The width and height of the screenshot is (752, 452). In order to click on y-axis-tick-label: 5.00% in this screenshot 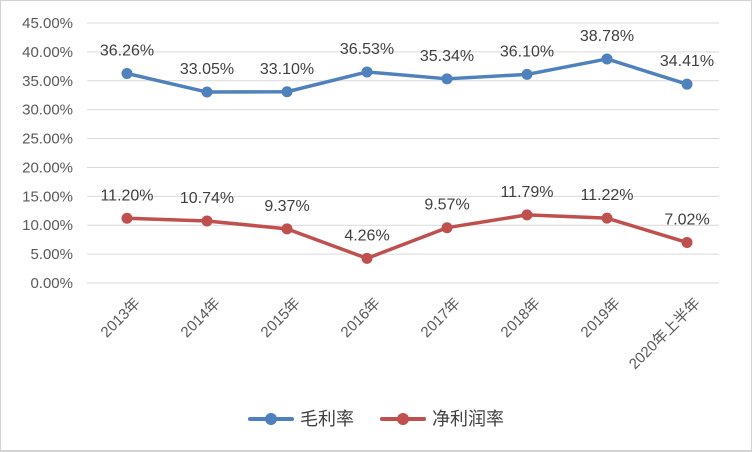, I will do `click(51, 254)`.